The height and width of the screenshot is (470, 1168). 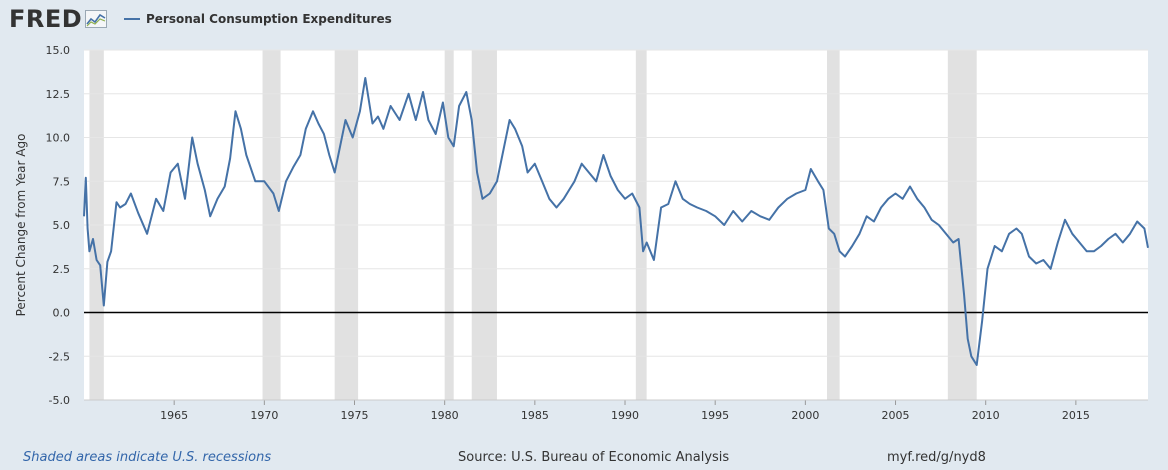 I want to click on fred-logo: FRED, so click(x=58, y=19).